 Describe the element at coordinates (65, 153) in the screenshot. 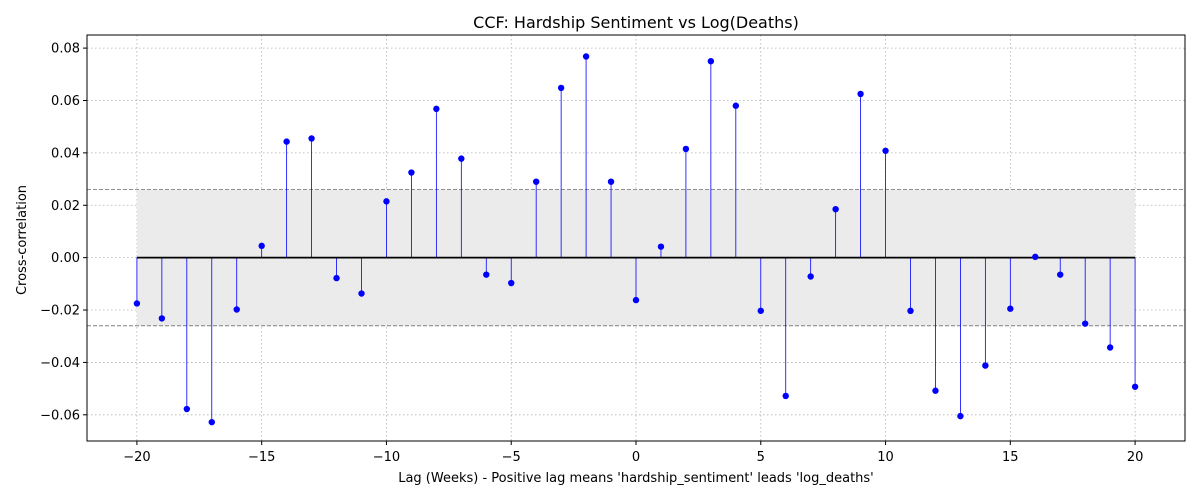

I see `y-tick-label: 0.04` at that location.